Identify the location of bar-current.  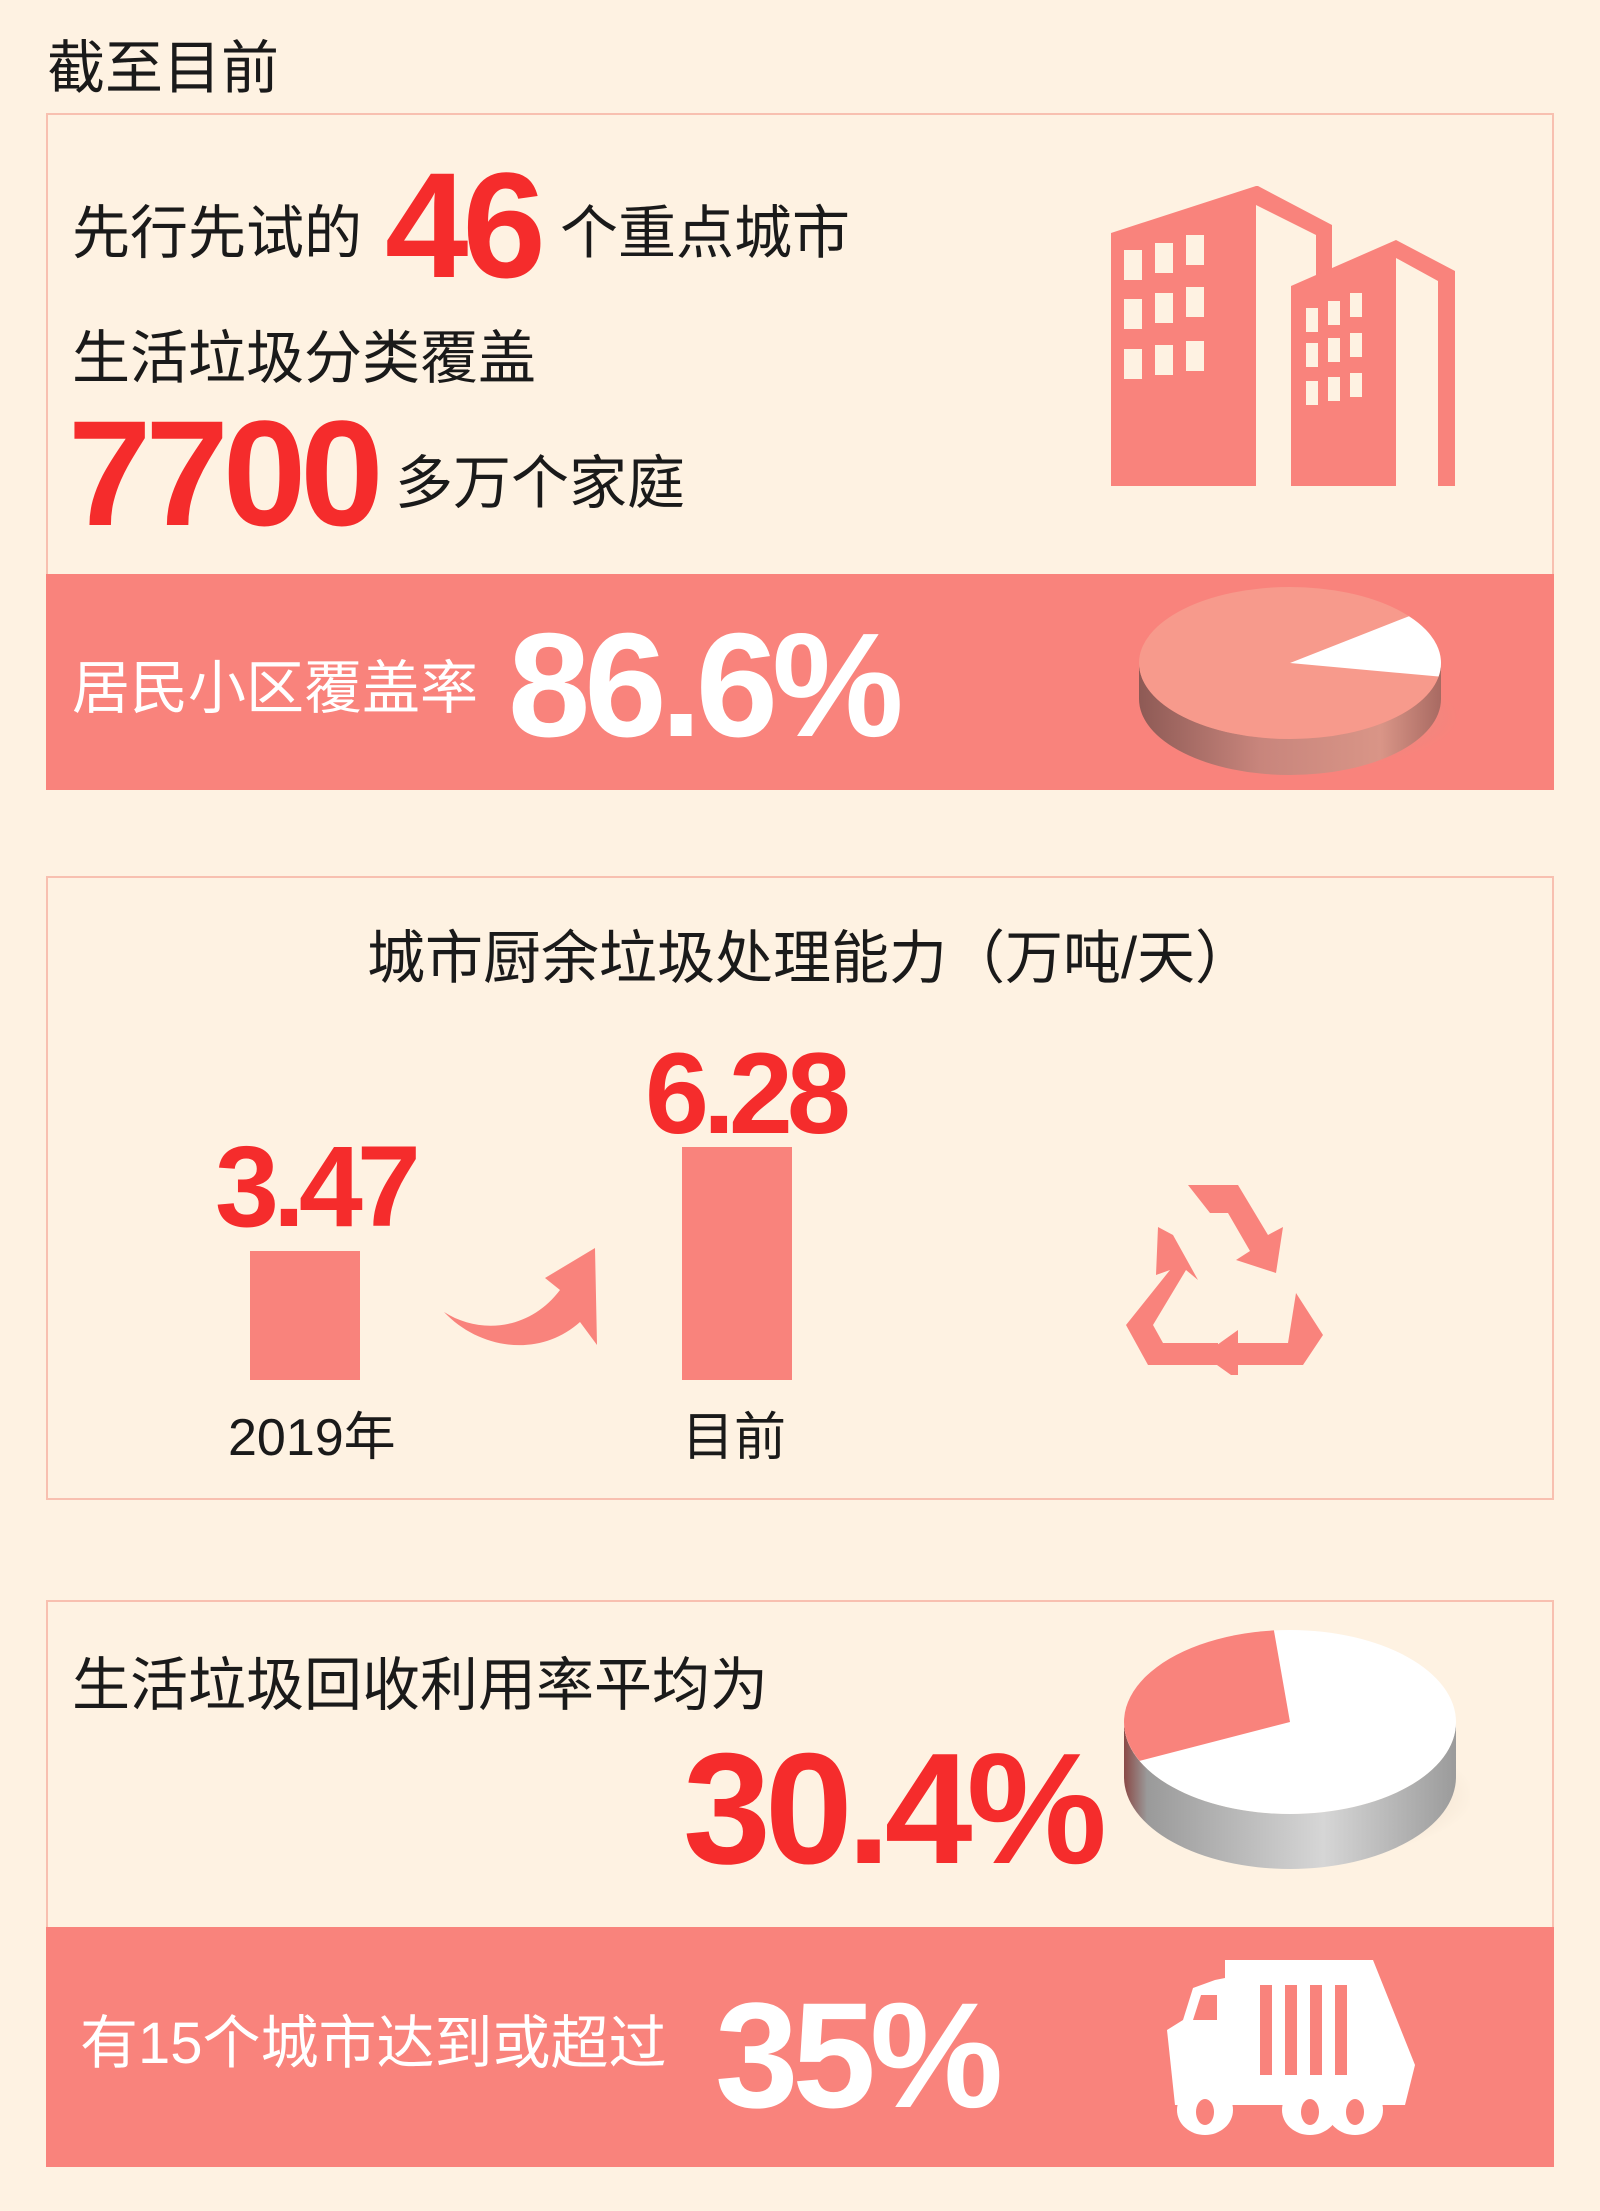
(737, 1263).